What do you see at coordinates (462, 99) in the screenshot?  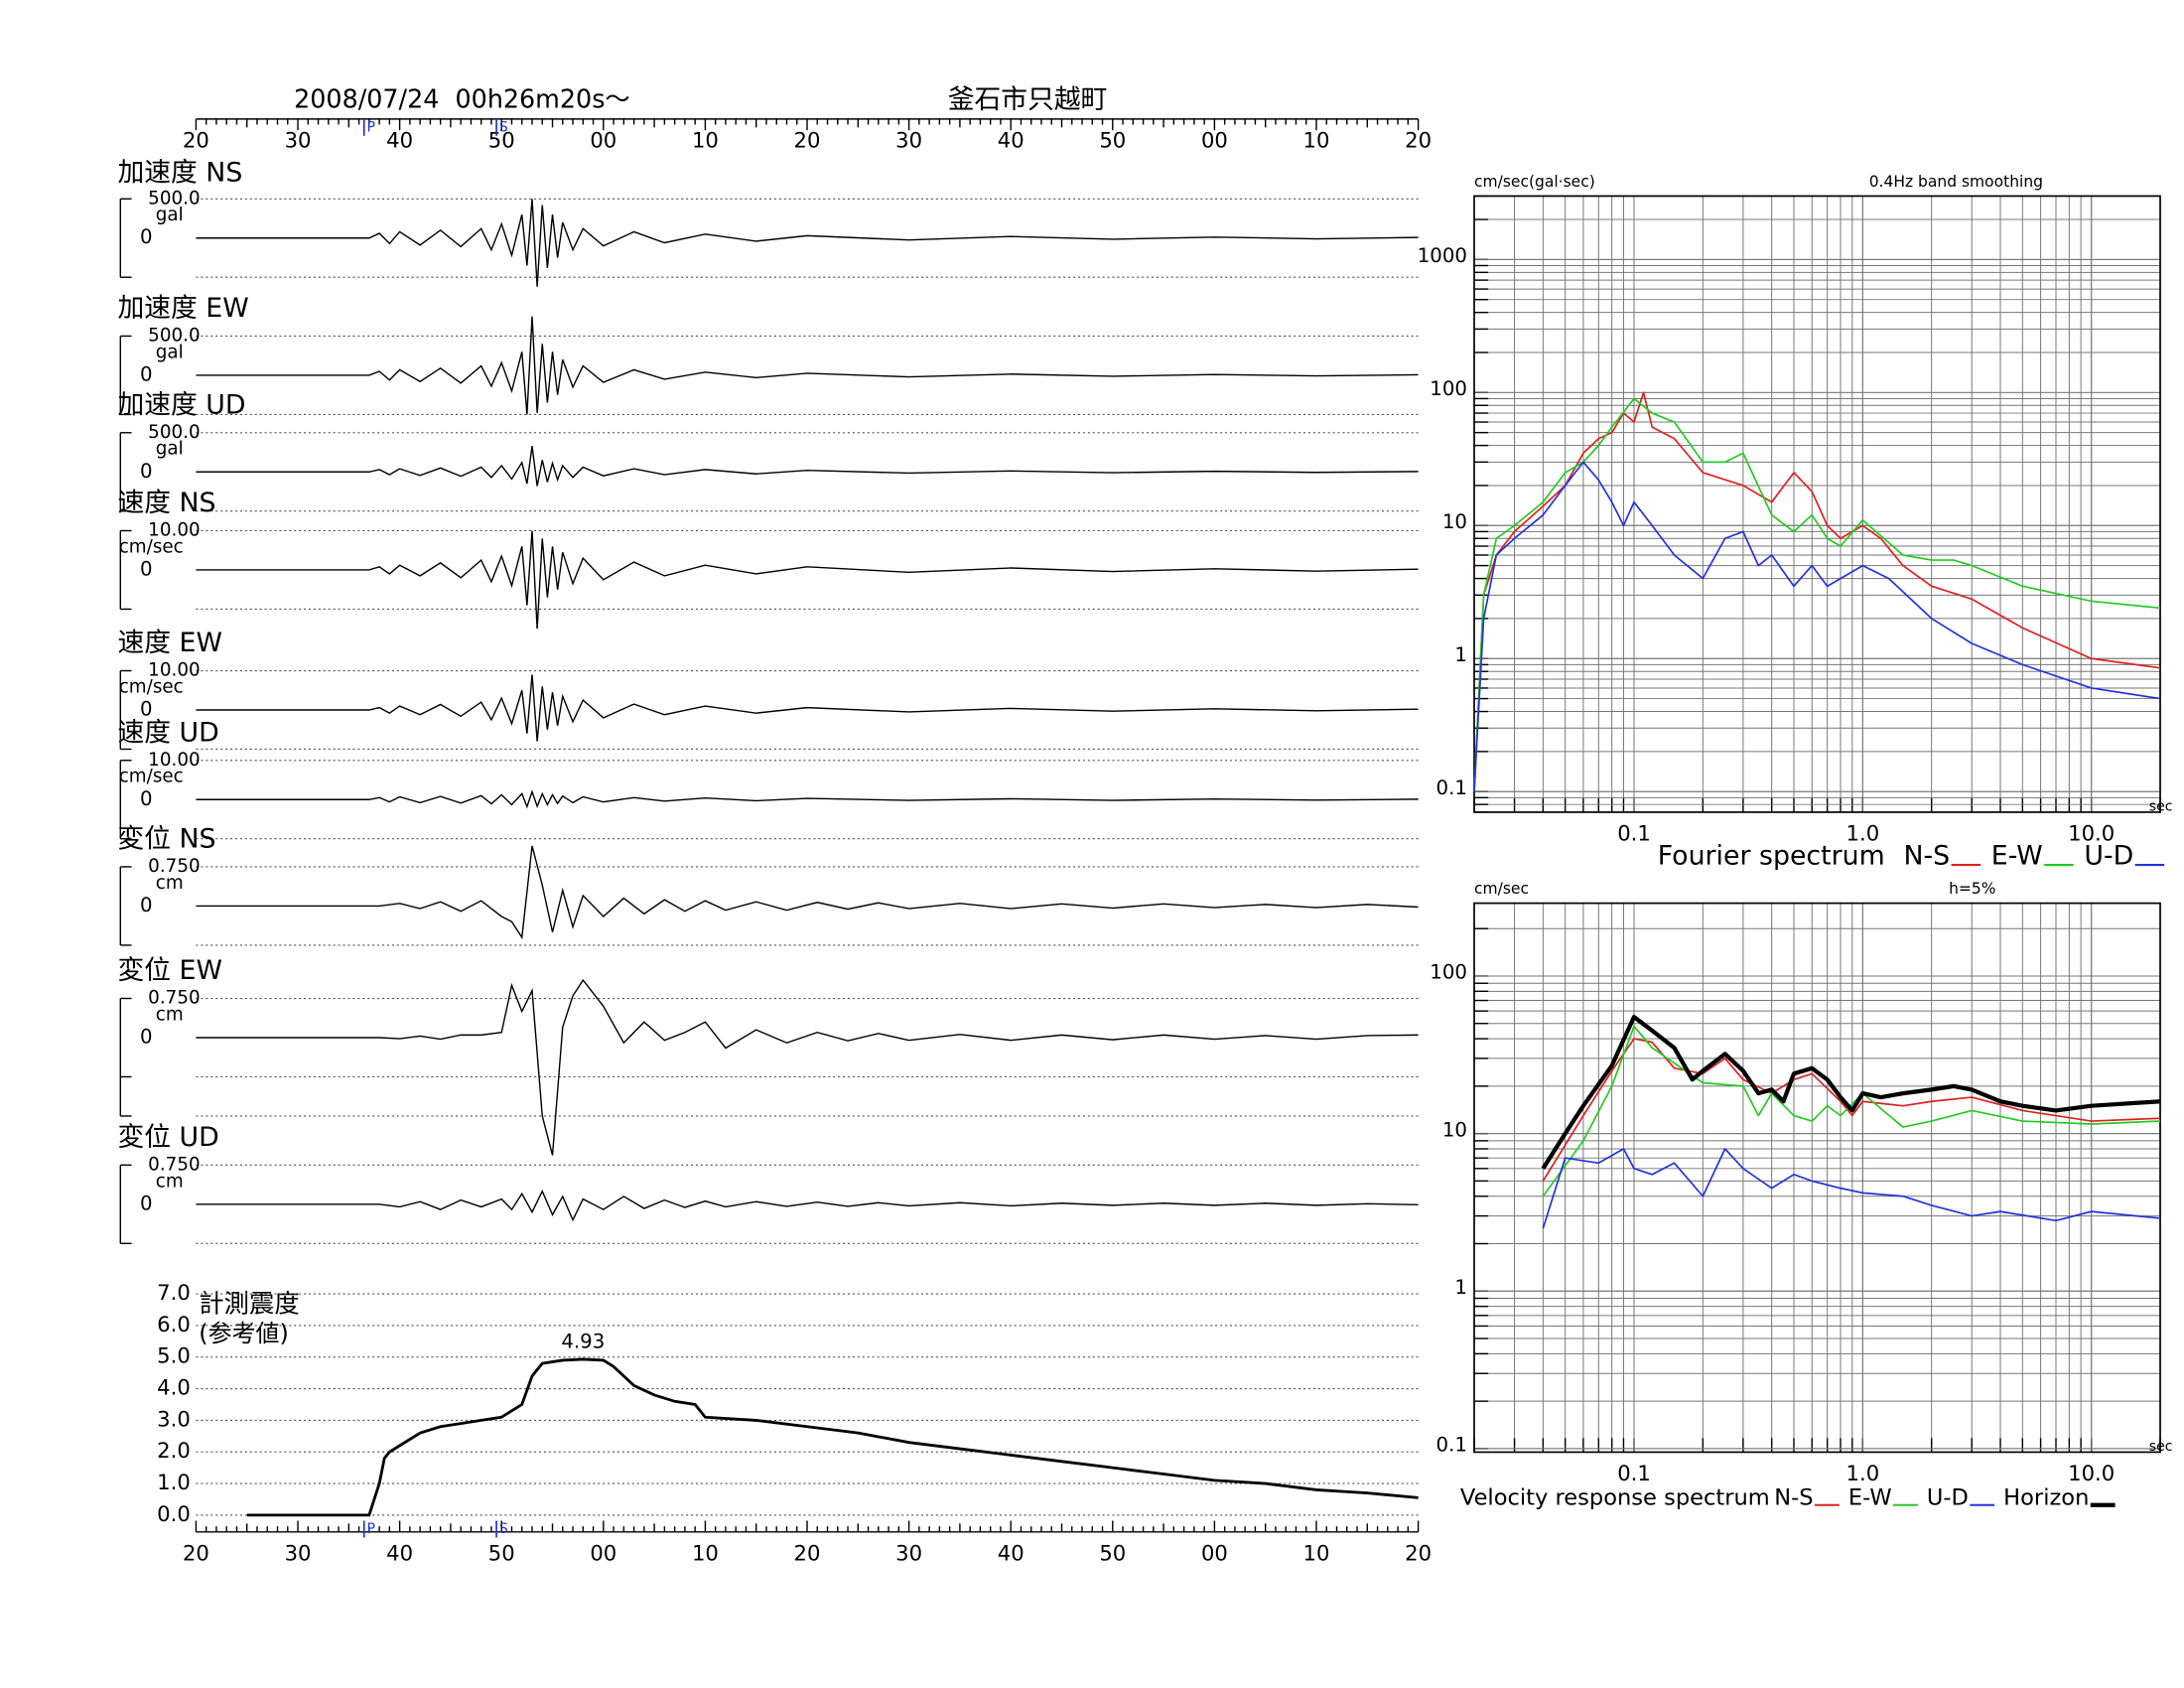 I see `record-time: 2008/07/24 00h26m20s～` at bounding box center [462, 99].